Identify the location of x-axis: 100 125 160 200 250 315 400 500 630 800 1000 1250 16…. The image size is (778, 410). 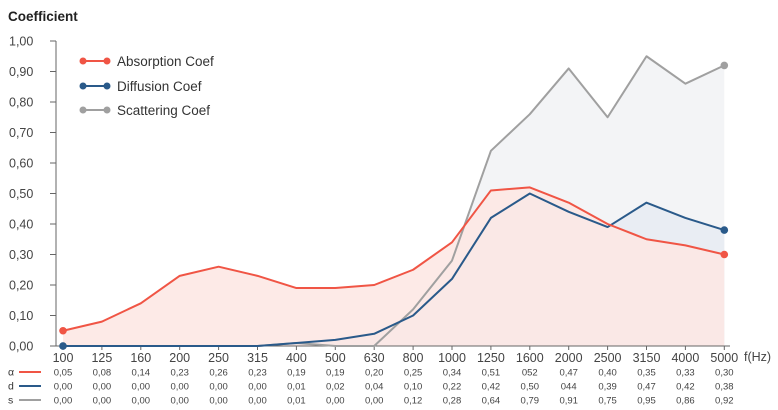
(395, 355).